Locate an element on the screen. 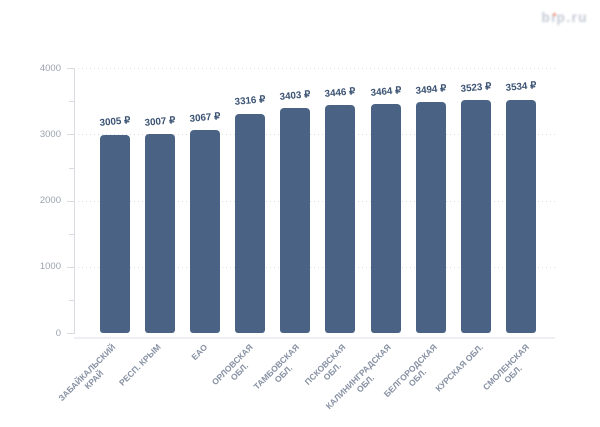 This screenshot has height=427, width=600. bar-value-label: 3523 ₽ is located at coordinates (476, 87).